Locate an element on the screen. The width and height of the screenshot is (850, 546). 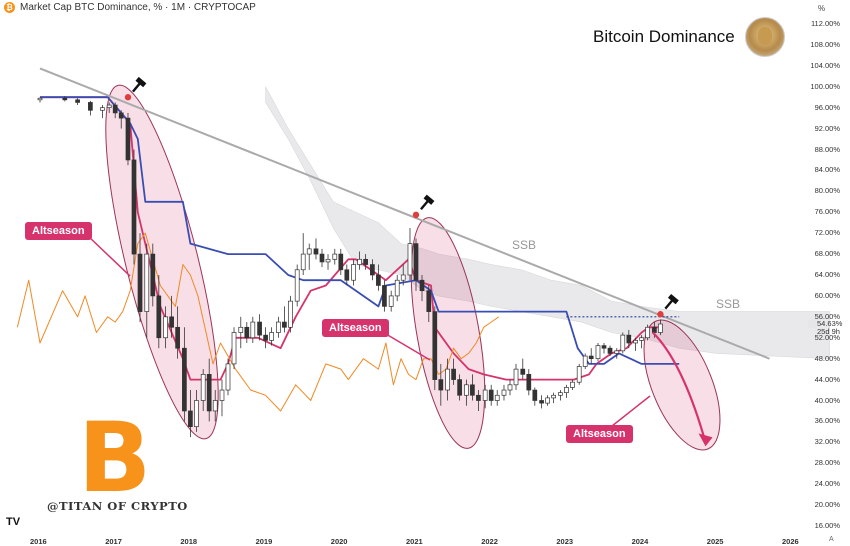
y-tick-label: 96.00% is located at coordinates (827, 107).